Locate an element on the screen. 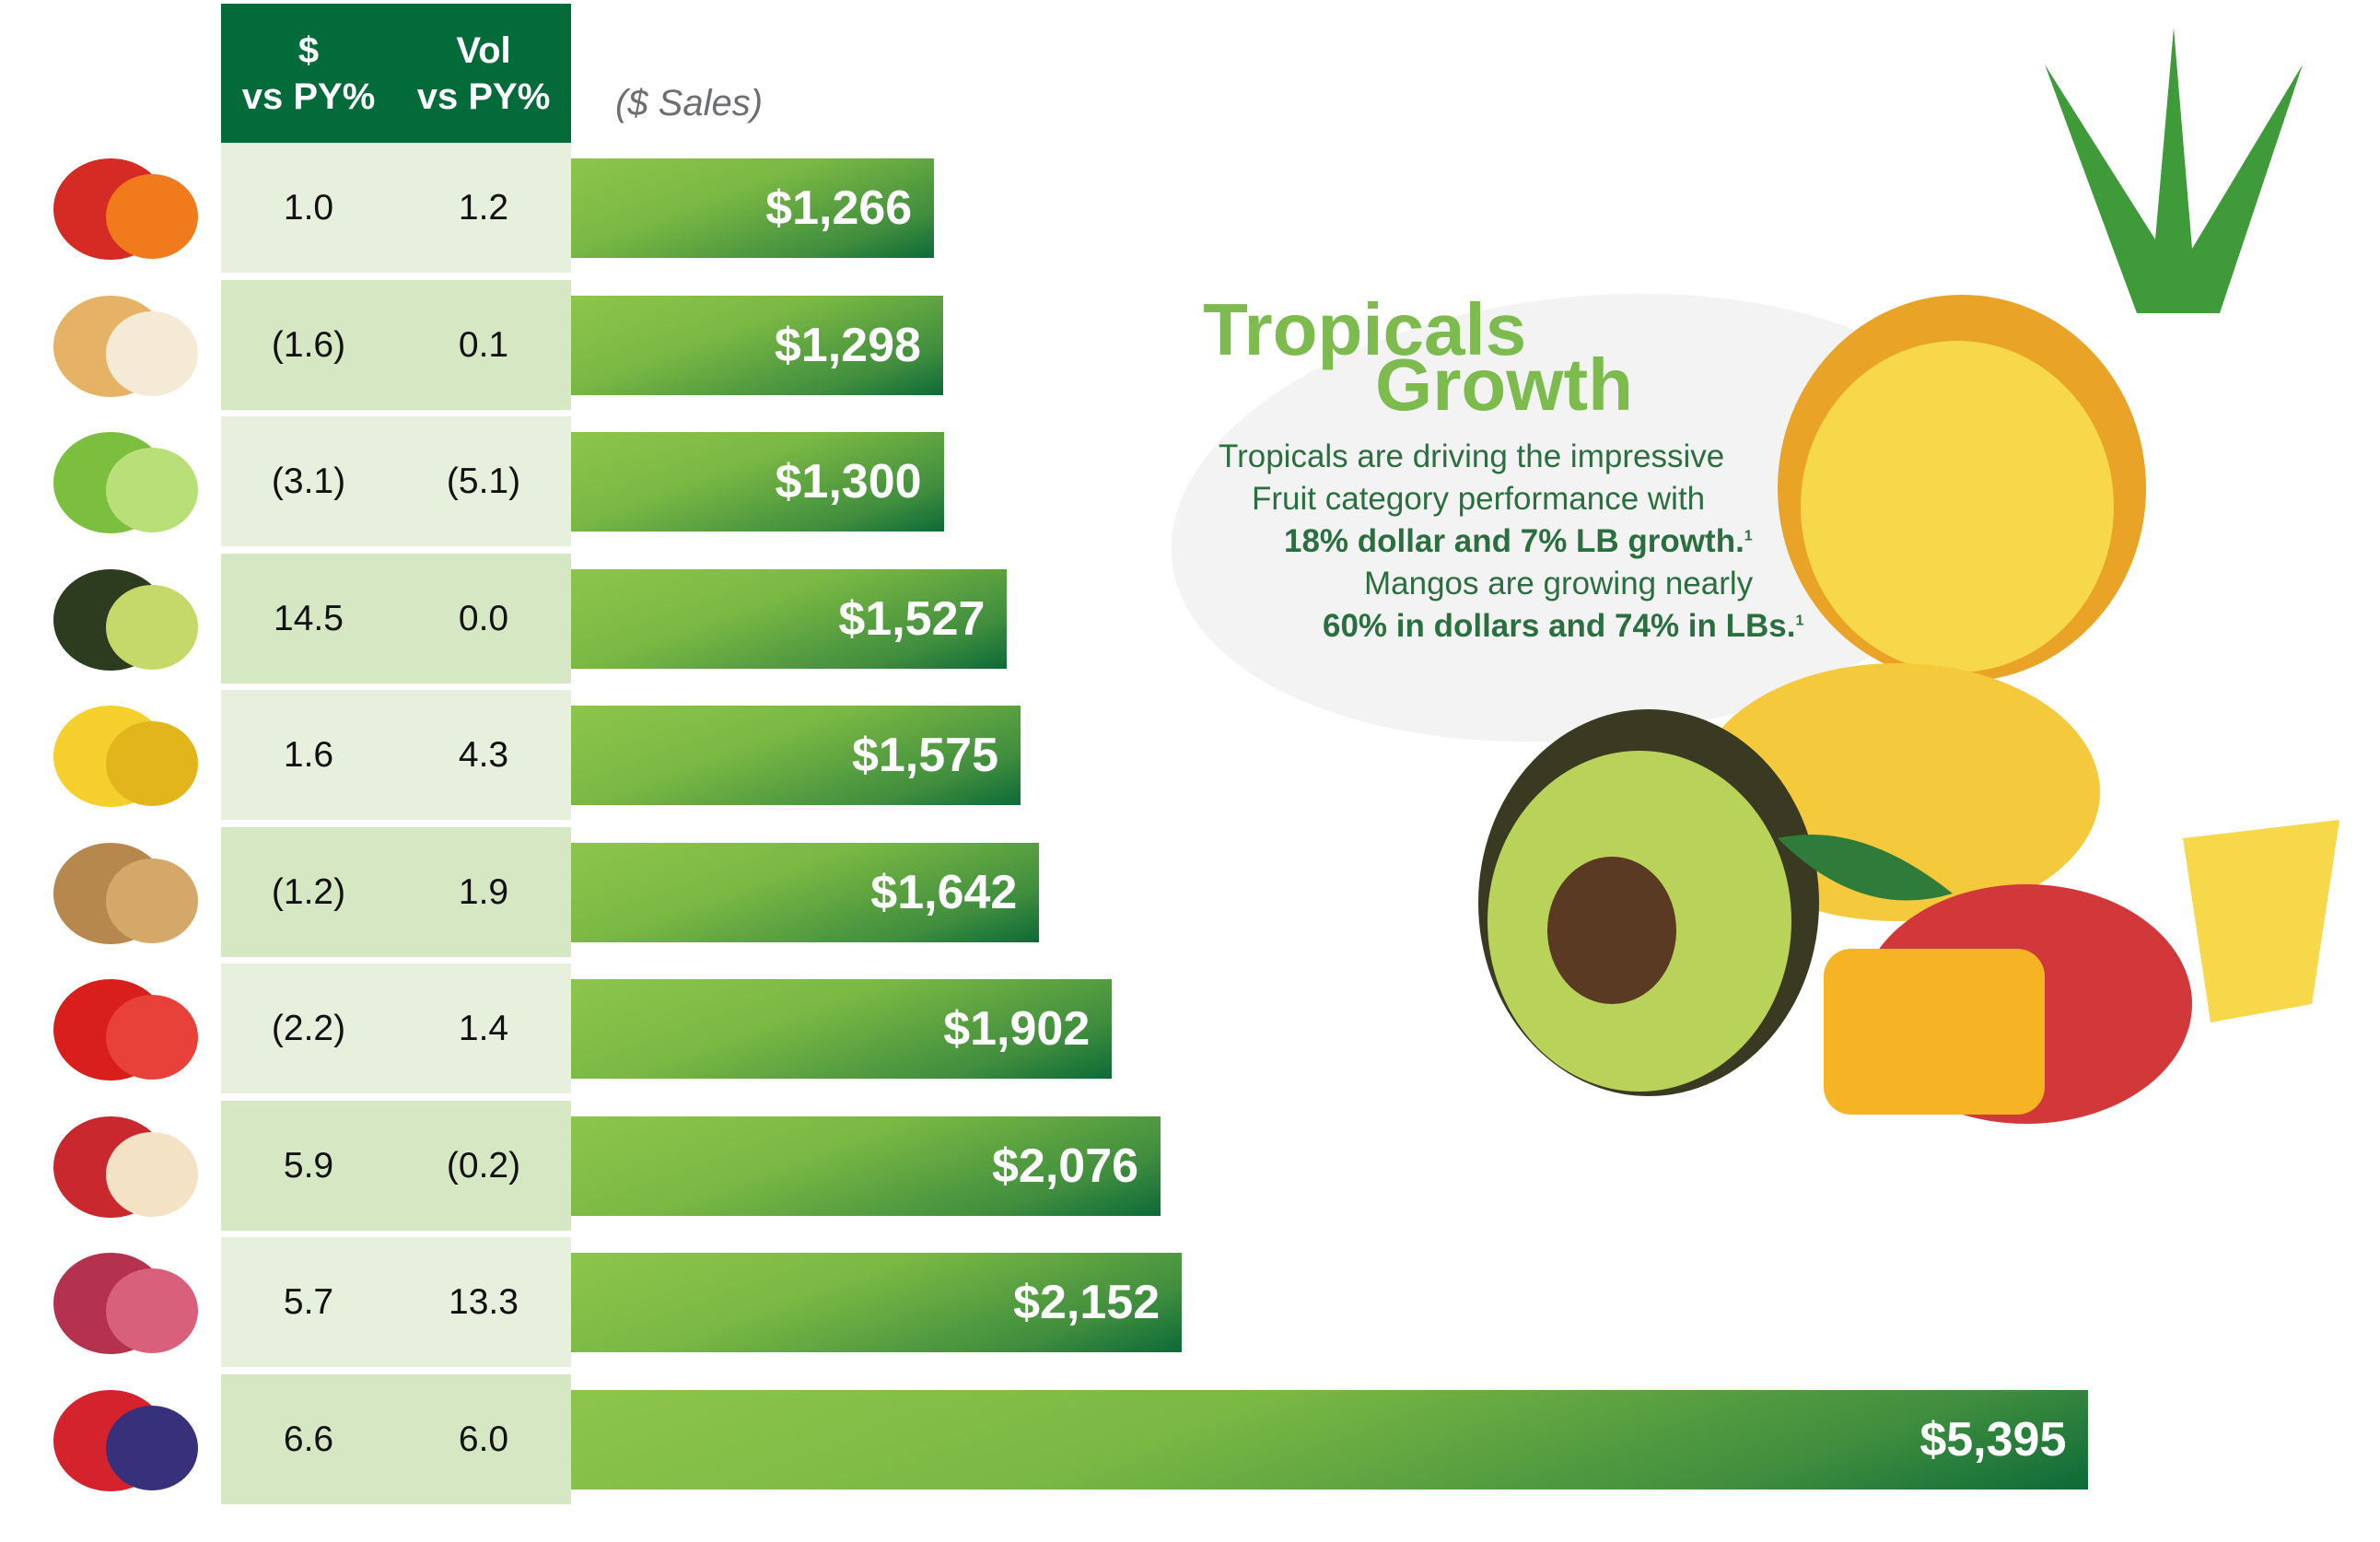  apple-icon is located at coordinates (129, 1166).